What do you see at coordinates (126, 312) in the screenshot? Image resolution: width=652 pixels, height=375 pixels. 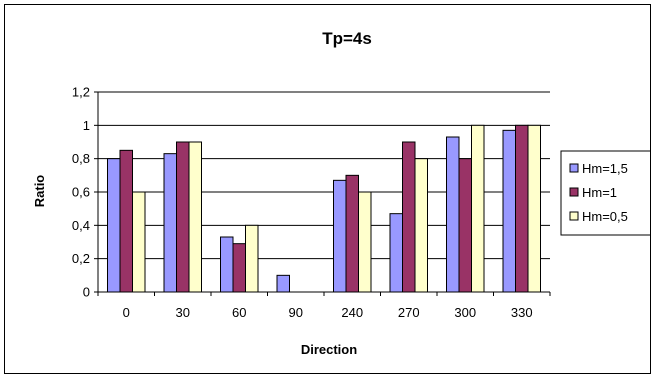 I see `x-tick-label: 0` at bounding box center [126, 312].